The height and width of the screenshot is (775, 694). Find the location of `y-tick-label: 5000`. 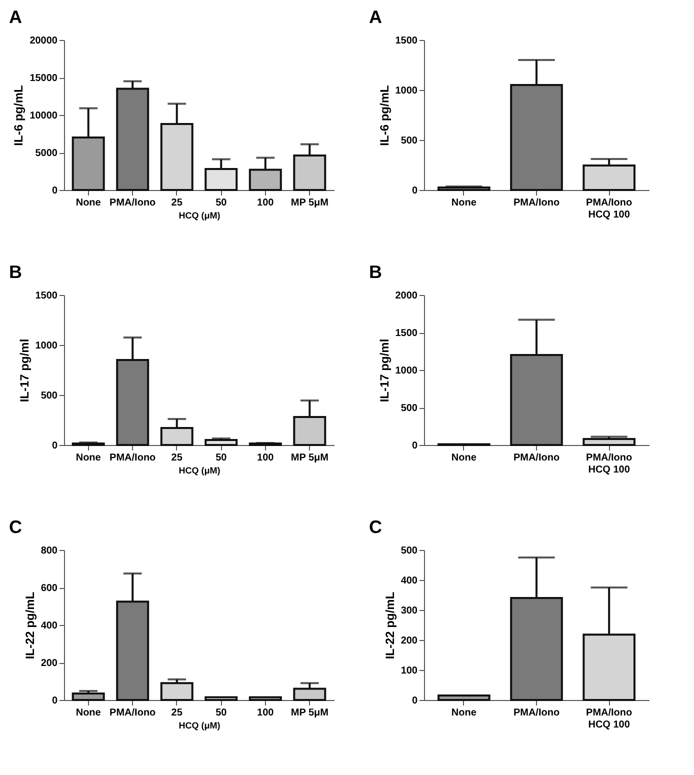

y-tick-label: 5000 is located at coordinates (46, 153).